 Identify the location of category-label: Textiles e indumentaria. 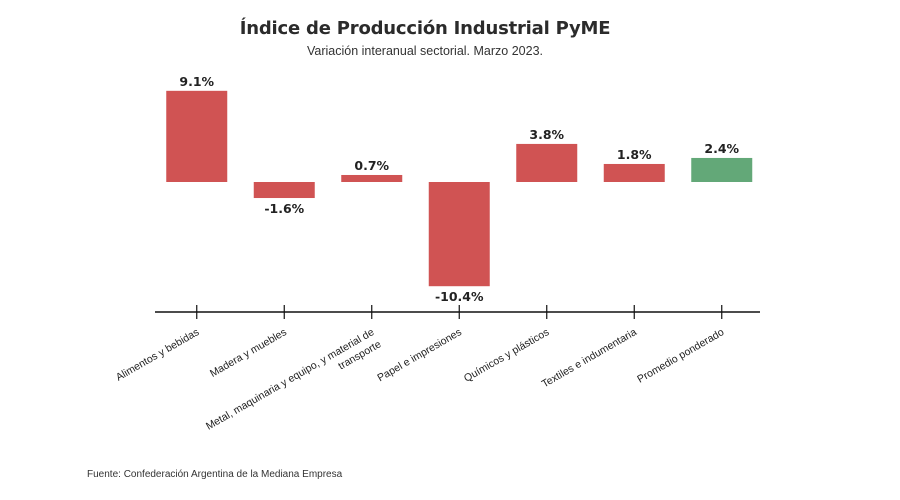
(589, 358).